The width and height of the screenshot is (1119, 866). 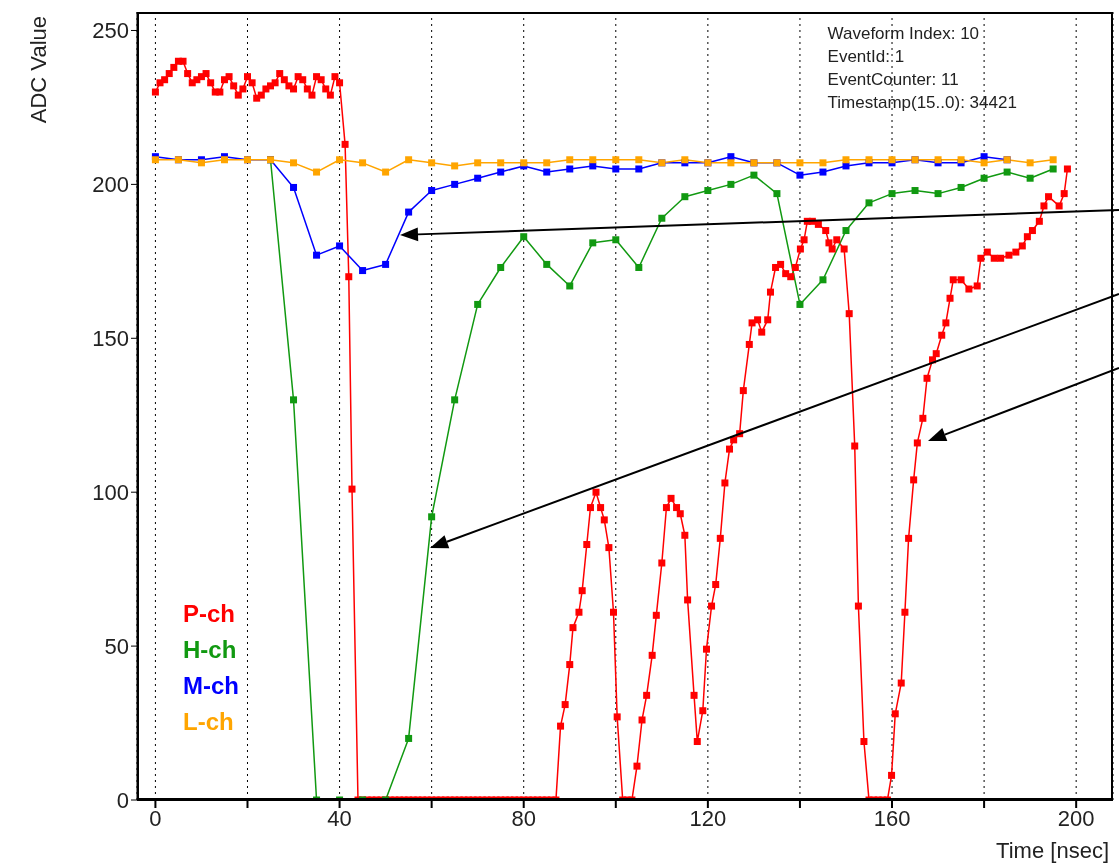 What do you see at coordinates (904, 34) in the screenshot?
I see `annotation: Waveform Index: 10` at bounding box center [904, 34].